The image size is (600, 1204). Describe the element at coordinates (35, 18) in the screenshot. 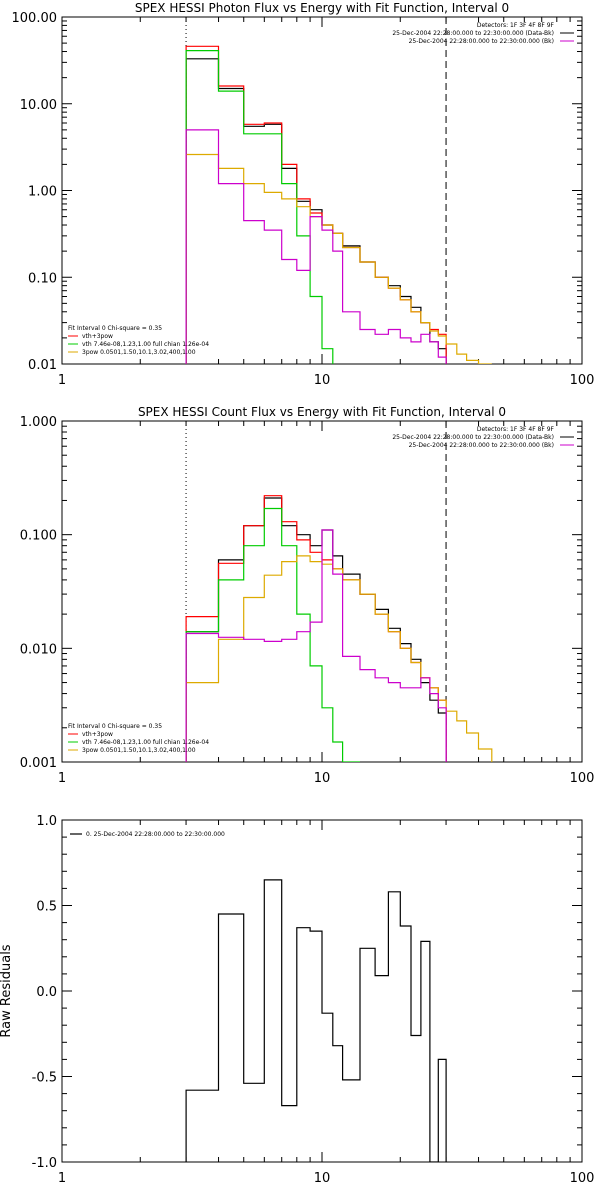

I see `y-tick-label: 100.00` at that location.